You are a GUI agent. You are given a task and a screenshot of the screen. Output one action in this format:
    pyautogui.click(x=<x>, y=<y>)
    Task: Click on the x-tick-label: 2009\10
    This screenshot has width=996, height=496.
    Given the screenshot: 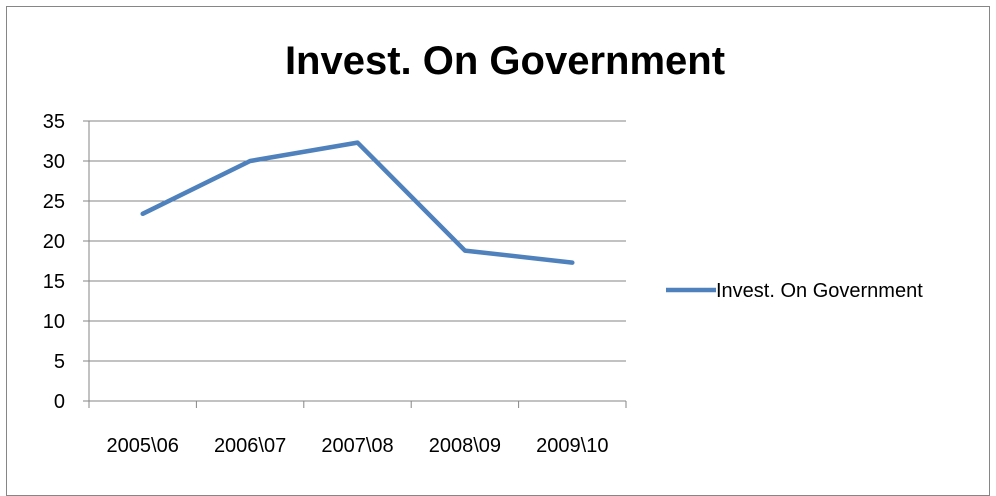 What is the action you would take?
    pyautogui.click(x=572, y=446)
    